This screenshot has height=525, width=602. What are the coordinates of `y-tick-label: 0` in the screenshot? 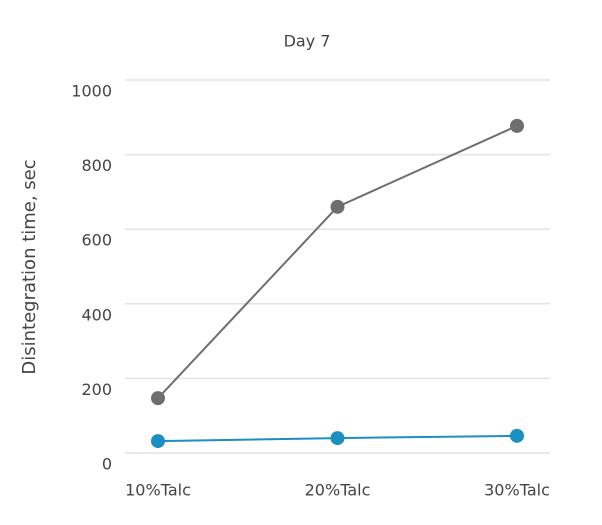 It's located at (107, 464).